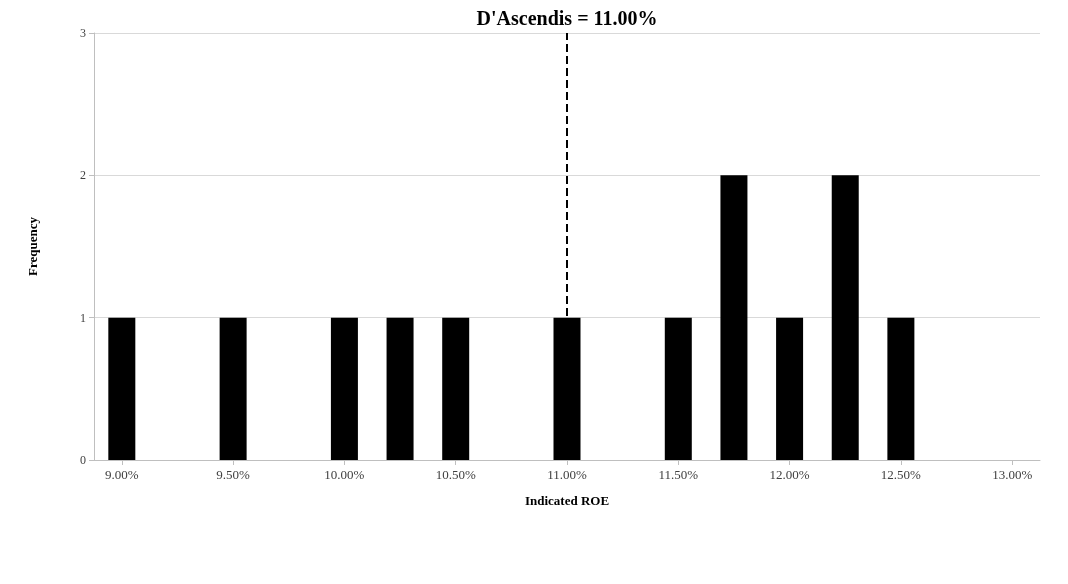  Describe the element at coordinates (83, 33) in the screenshot. I see `y-tick-label: 3` at that location.